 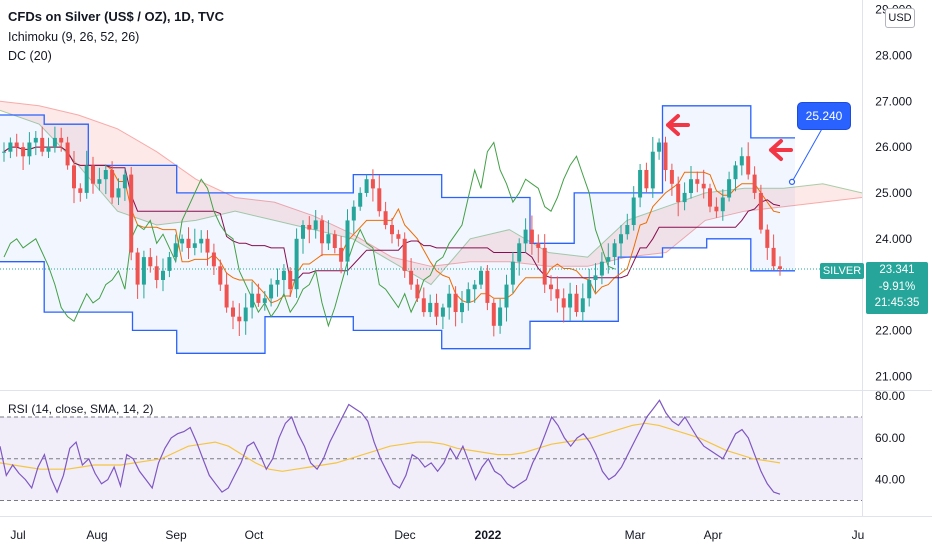 What do you see at coordinates (792, 181) in the screenshot?
I see `callout-anchor` at bounding box center [792, 181].